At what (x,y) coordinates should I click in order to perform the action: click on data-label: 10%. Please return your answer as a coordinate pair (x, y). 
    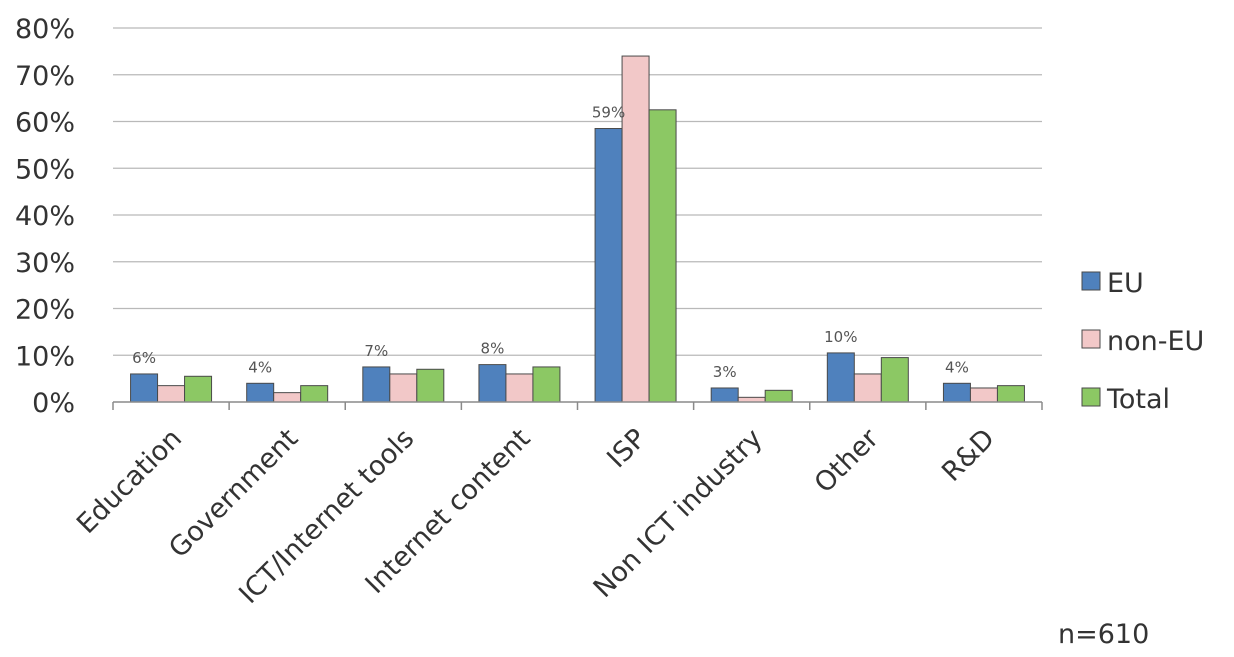
    Looking at the image, I should click on (840, 337).